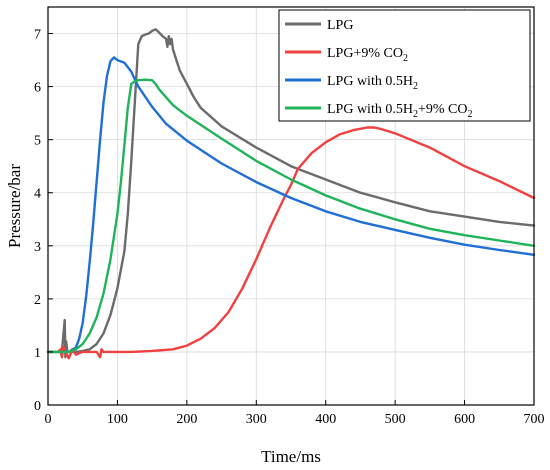  I want to click on y-tick-label: 1, so click(37, 353).